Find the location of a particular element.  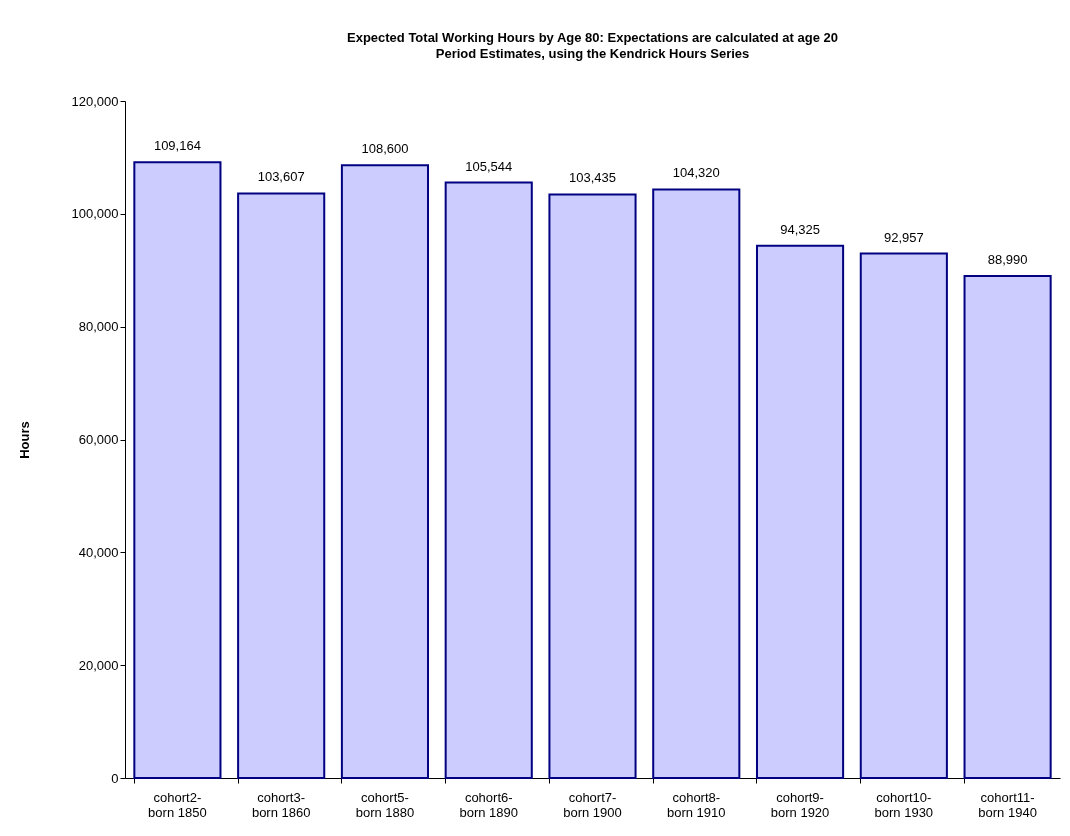

y-tick-label: 40,000 is located at coordinates (98, 552).